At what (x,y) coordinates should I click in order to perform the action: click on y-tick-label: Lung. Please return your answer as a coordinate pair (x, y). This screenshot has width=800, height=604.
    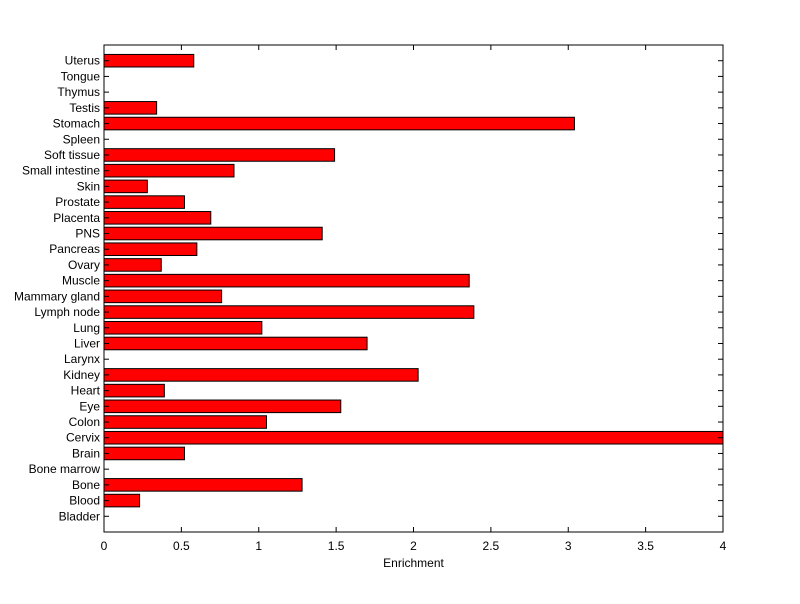
    Looking at the image, I should click on (86, 328).